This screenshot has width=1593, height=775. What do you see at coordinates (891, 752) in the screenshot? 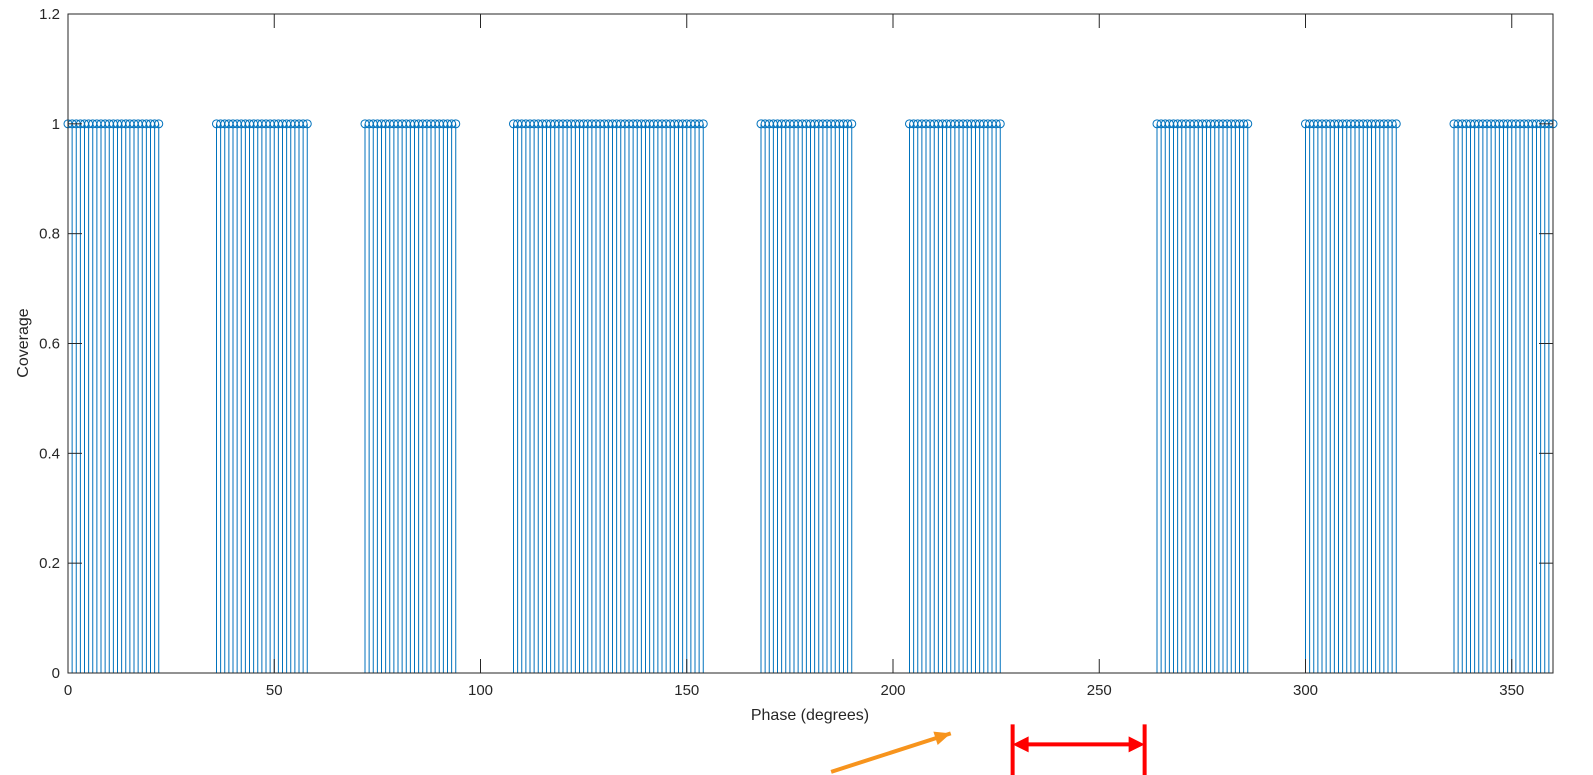
I see `orange-arrow-shaft` at bounding box center [891, 752].